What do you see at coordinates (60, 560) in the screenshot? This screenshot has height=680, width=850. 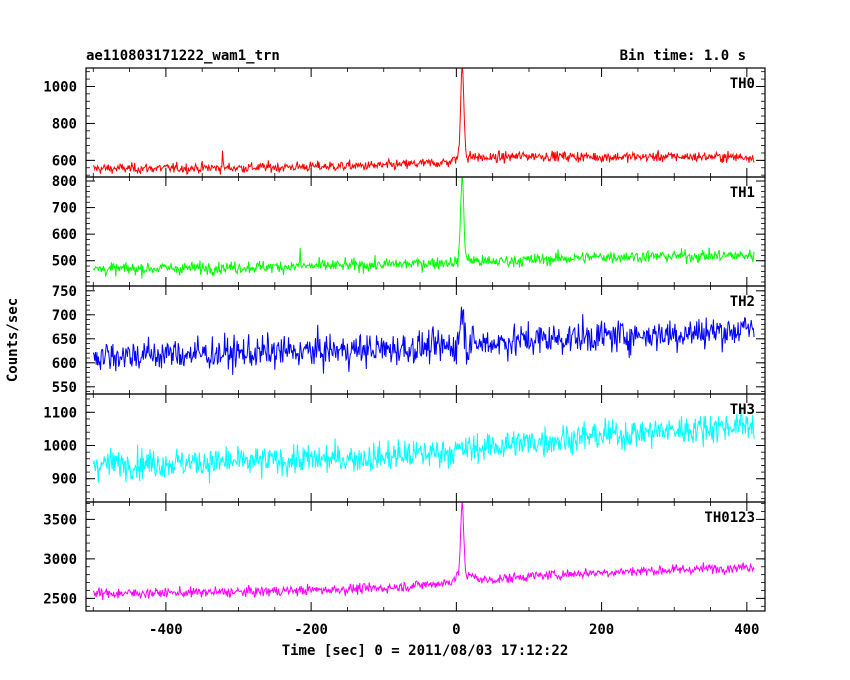 I see `y-tick-label: 3000` at bounding box center [60, 560].